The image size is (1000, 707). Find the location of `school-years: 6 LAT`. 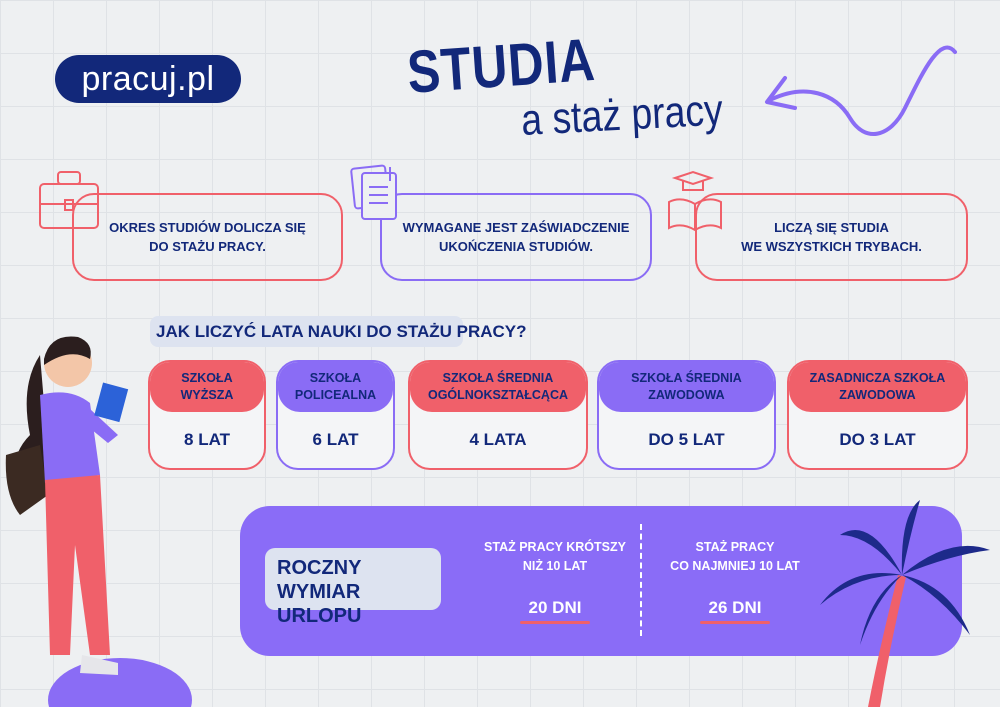

school-years: 6 LAT is located at coordinates (335, 439).